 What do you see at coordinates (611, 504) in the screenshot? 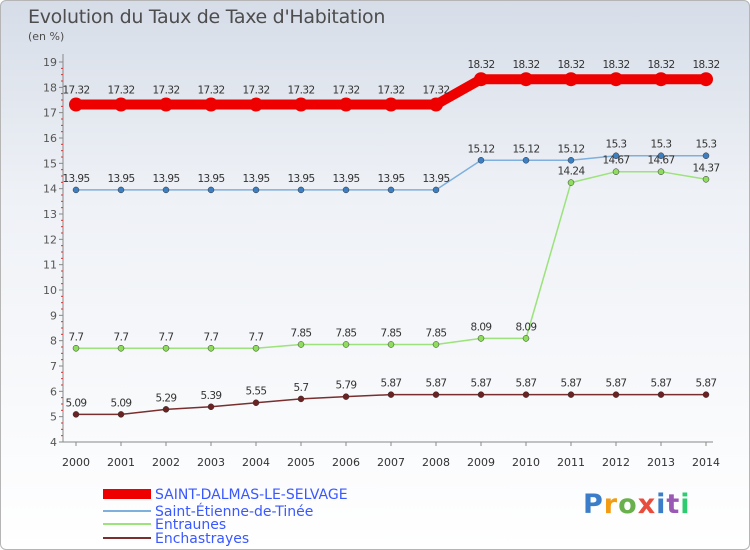
I see `logo-letter: r` at bounding box center [611, 504].